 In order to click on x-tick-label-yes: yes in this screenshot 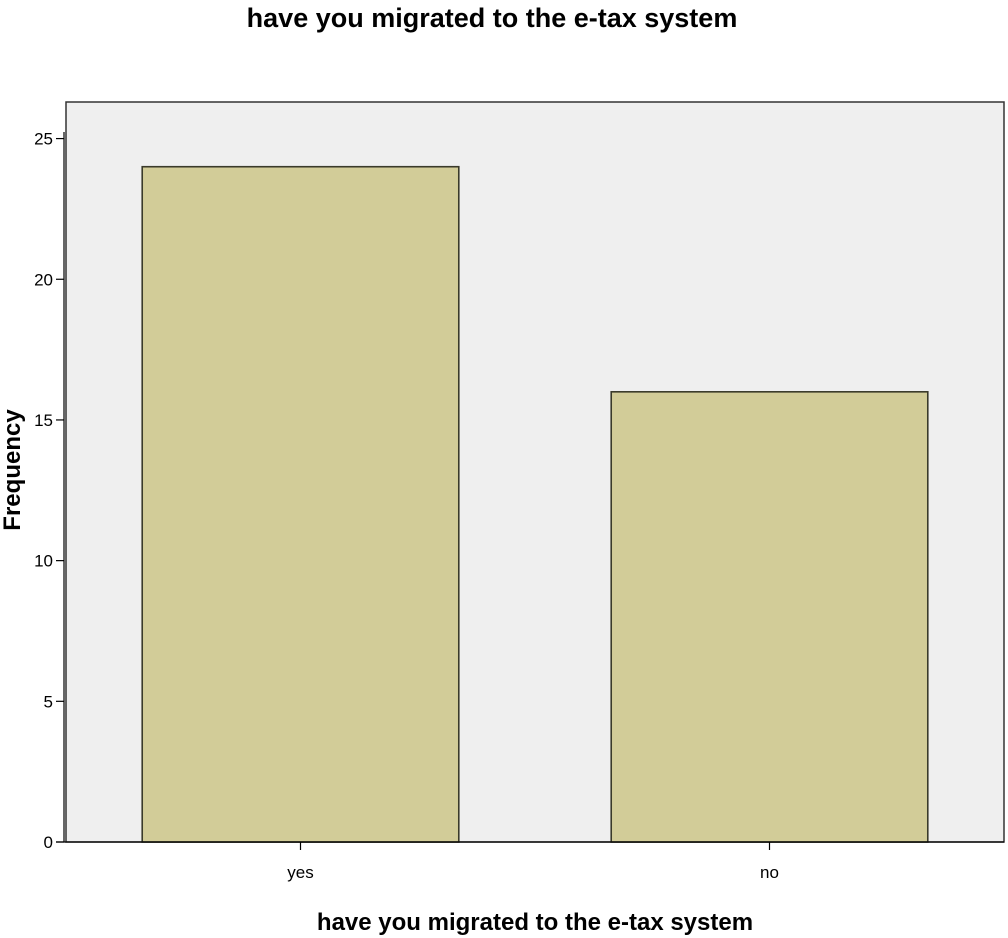, I will do `click(300, 872)`.